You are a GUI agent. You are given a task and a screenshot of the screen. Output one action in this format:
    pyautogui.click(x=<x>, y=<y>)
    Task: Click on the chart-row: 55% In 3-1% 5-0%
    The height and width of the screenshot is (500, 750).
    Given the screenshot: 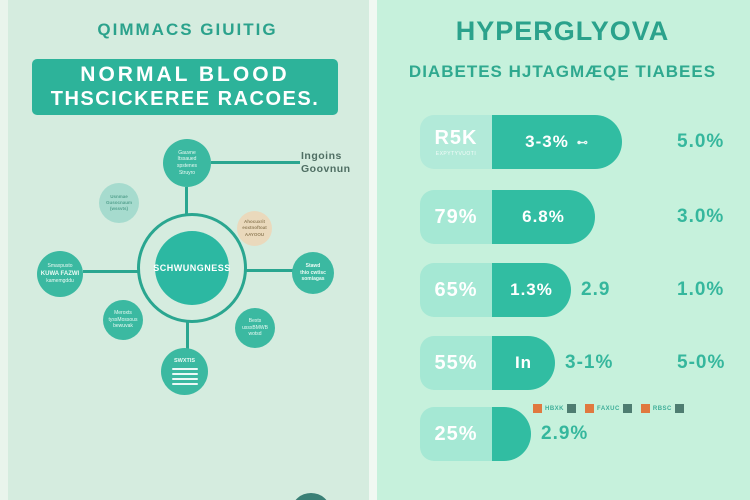 What is the action you would take?
    pyautogui.click(x=585, y=363)
    